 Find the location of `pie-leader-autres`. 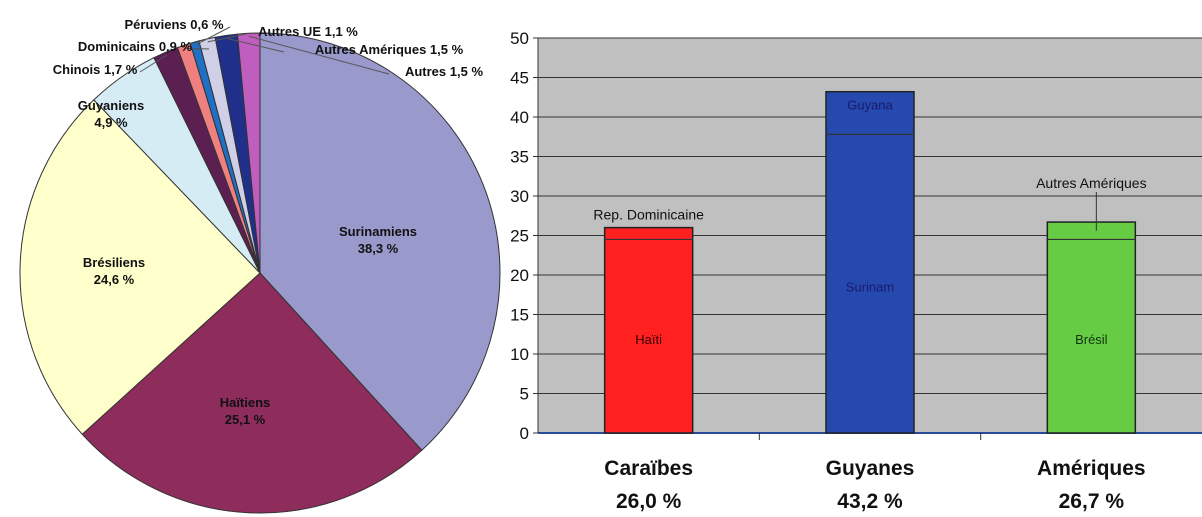

pie-leader-autres is located at coordinates (319, 55).